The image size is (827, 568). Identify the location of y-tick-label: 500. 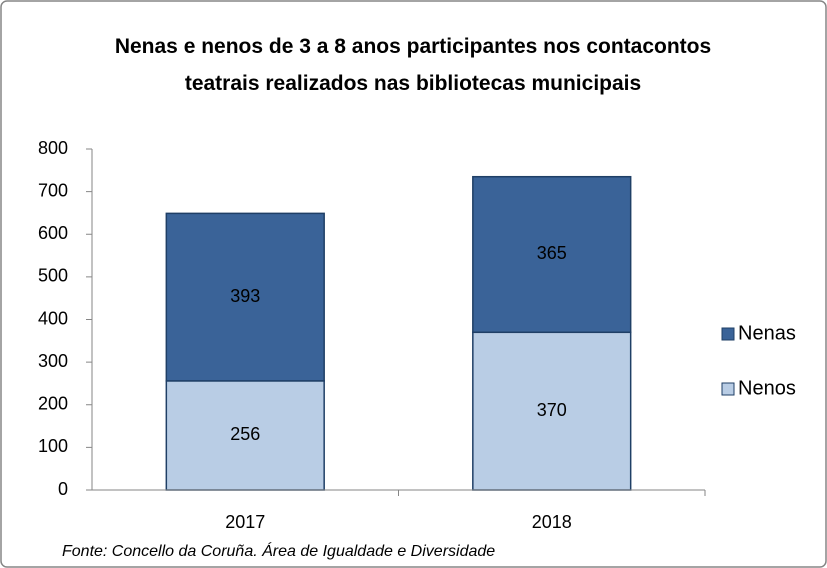
(53, 276).